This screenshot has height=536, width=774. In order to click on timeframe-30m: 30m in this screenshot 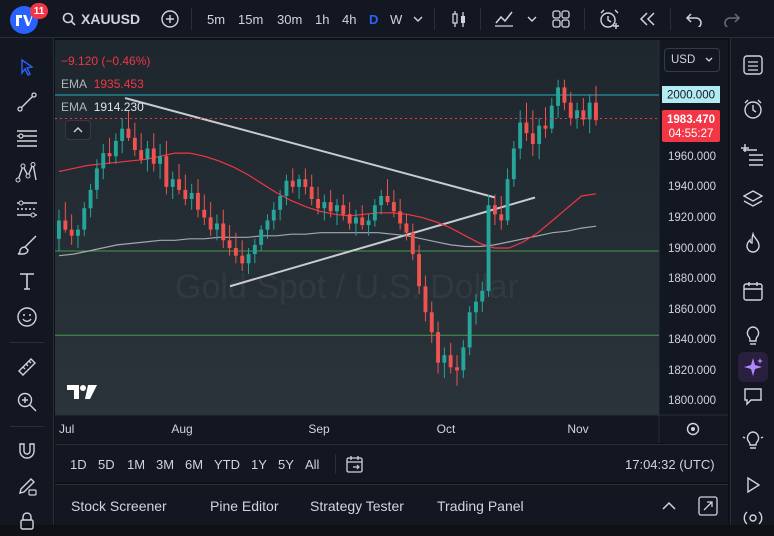, I will do `click(290, 19)`.